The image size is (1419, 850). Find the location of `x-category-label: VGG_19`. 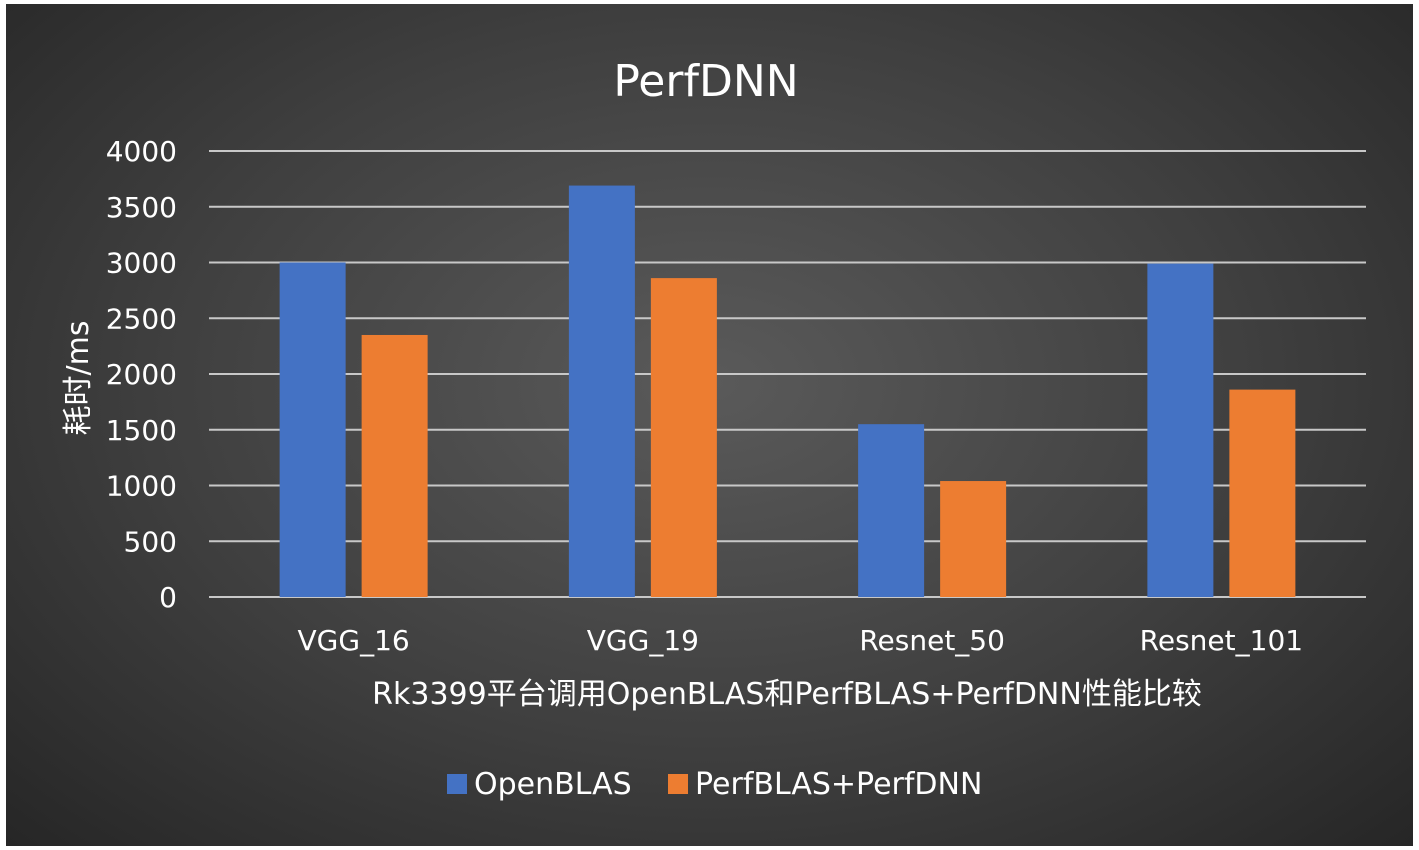

x-category-label: VGG_19 is located at coordinates (643, 640).